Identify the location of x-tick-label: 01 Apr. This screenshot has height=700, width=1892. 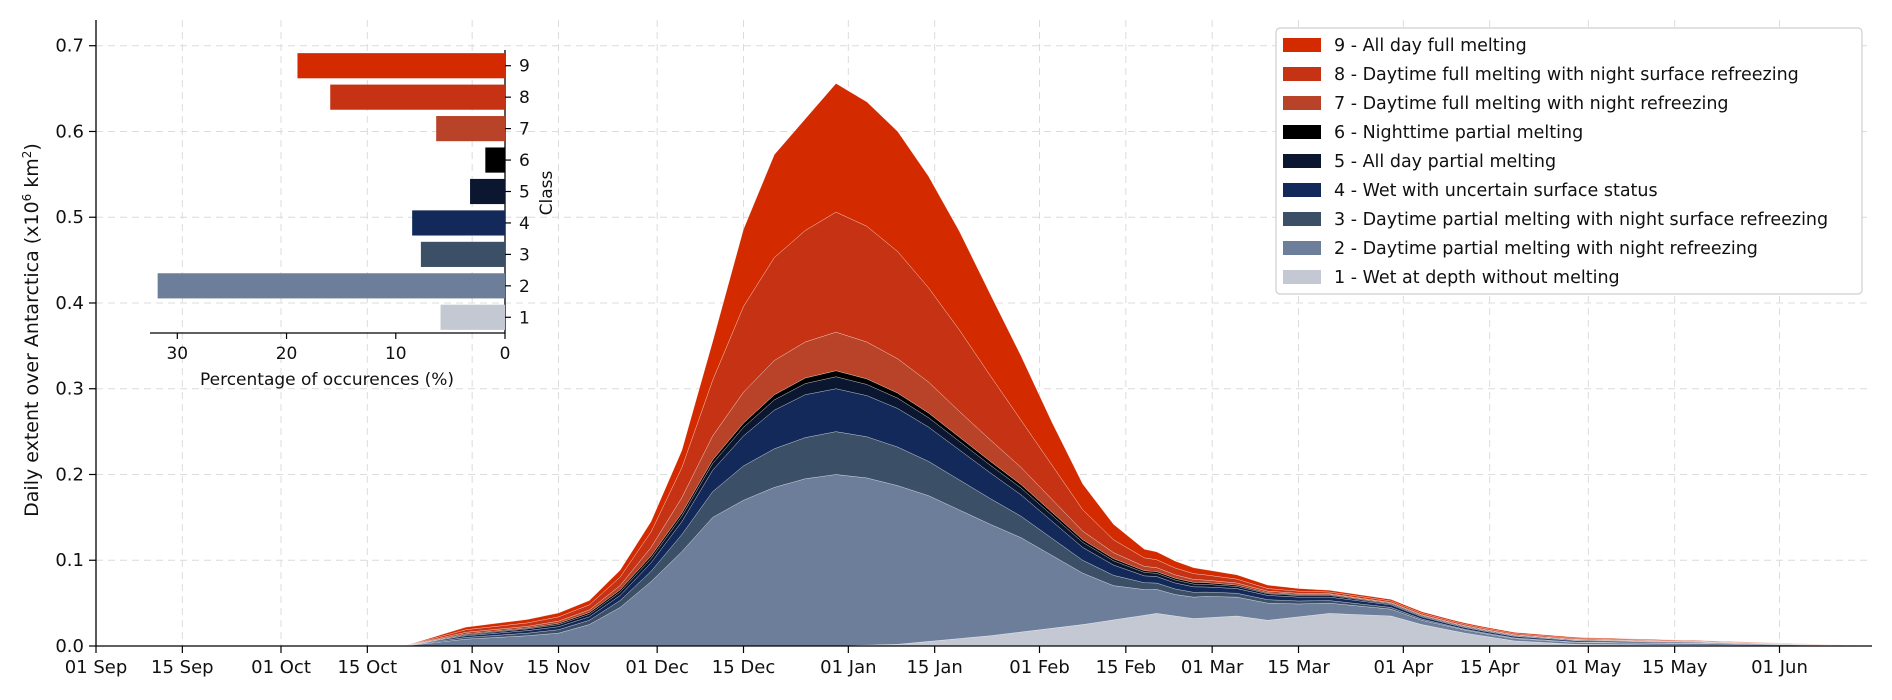
(1403, 667).